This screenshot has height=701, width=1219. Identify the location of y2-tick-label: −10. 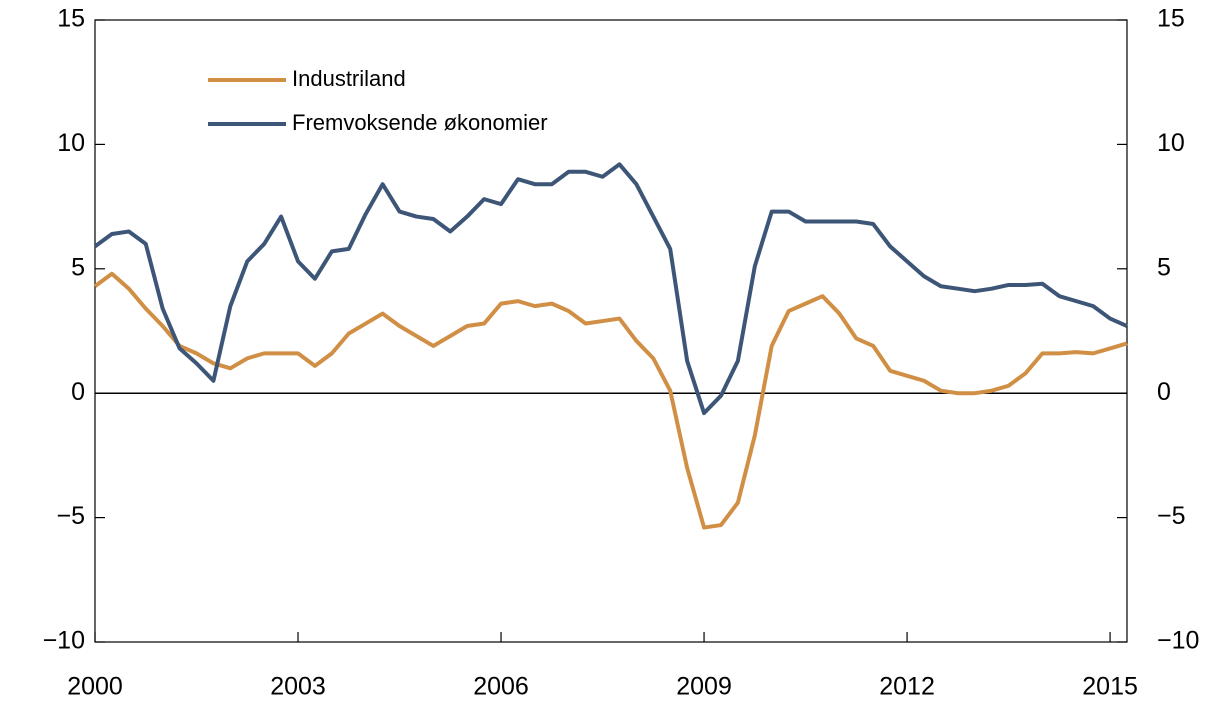
(1178, 641).